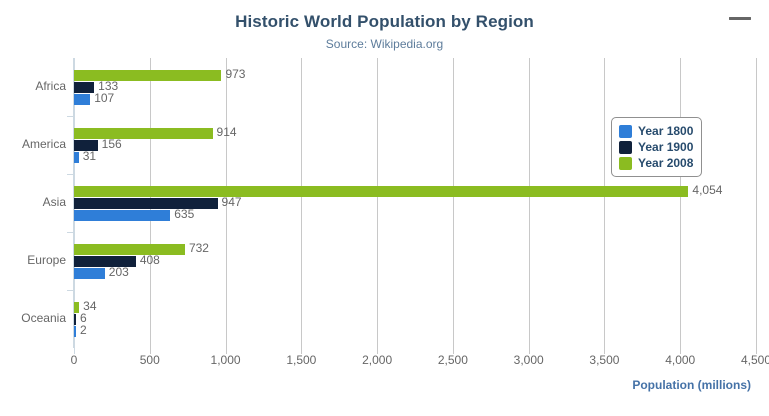 This screenshot has height=416, width=769. Describe the element at coordinates (54, 202) in the screenshot. I see `category-label-asia: Asia` at that location.